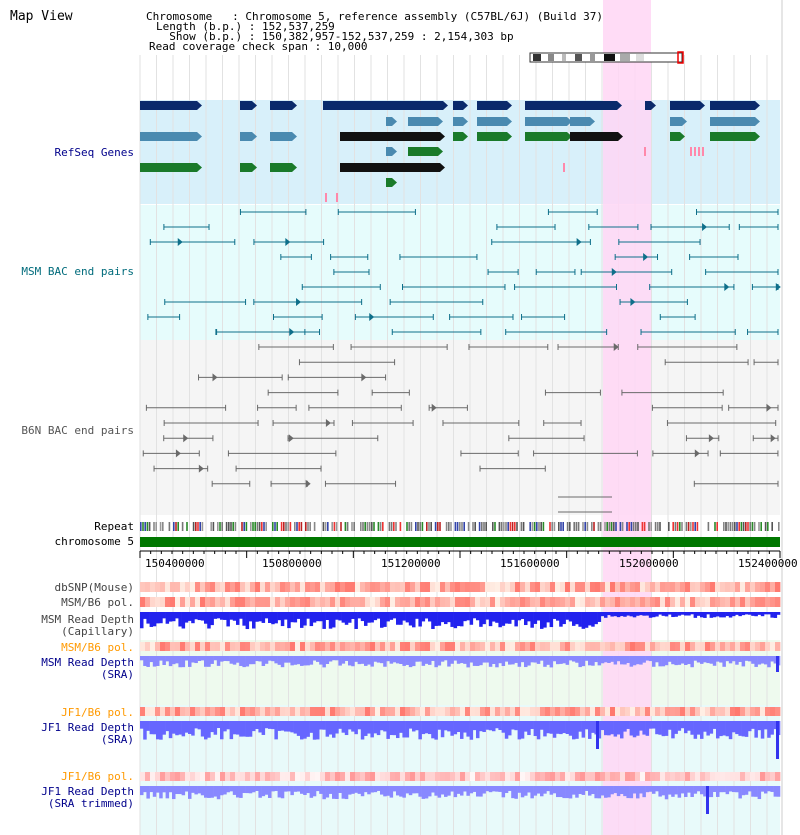 This screenshot has width=800, height=835. What do you see at coordinates (291, 438) in the screenshot?
I see `b6n-bac-pair-arrow` at bounding box center [291, 438].